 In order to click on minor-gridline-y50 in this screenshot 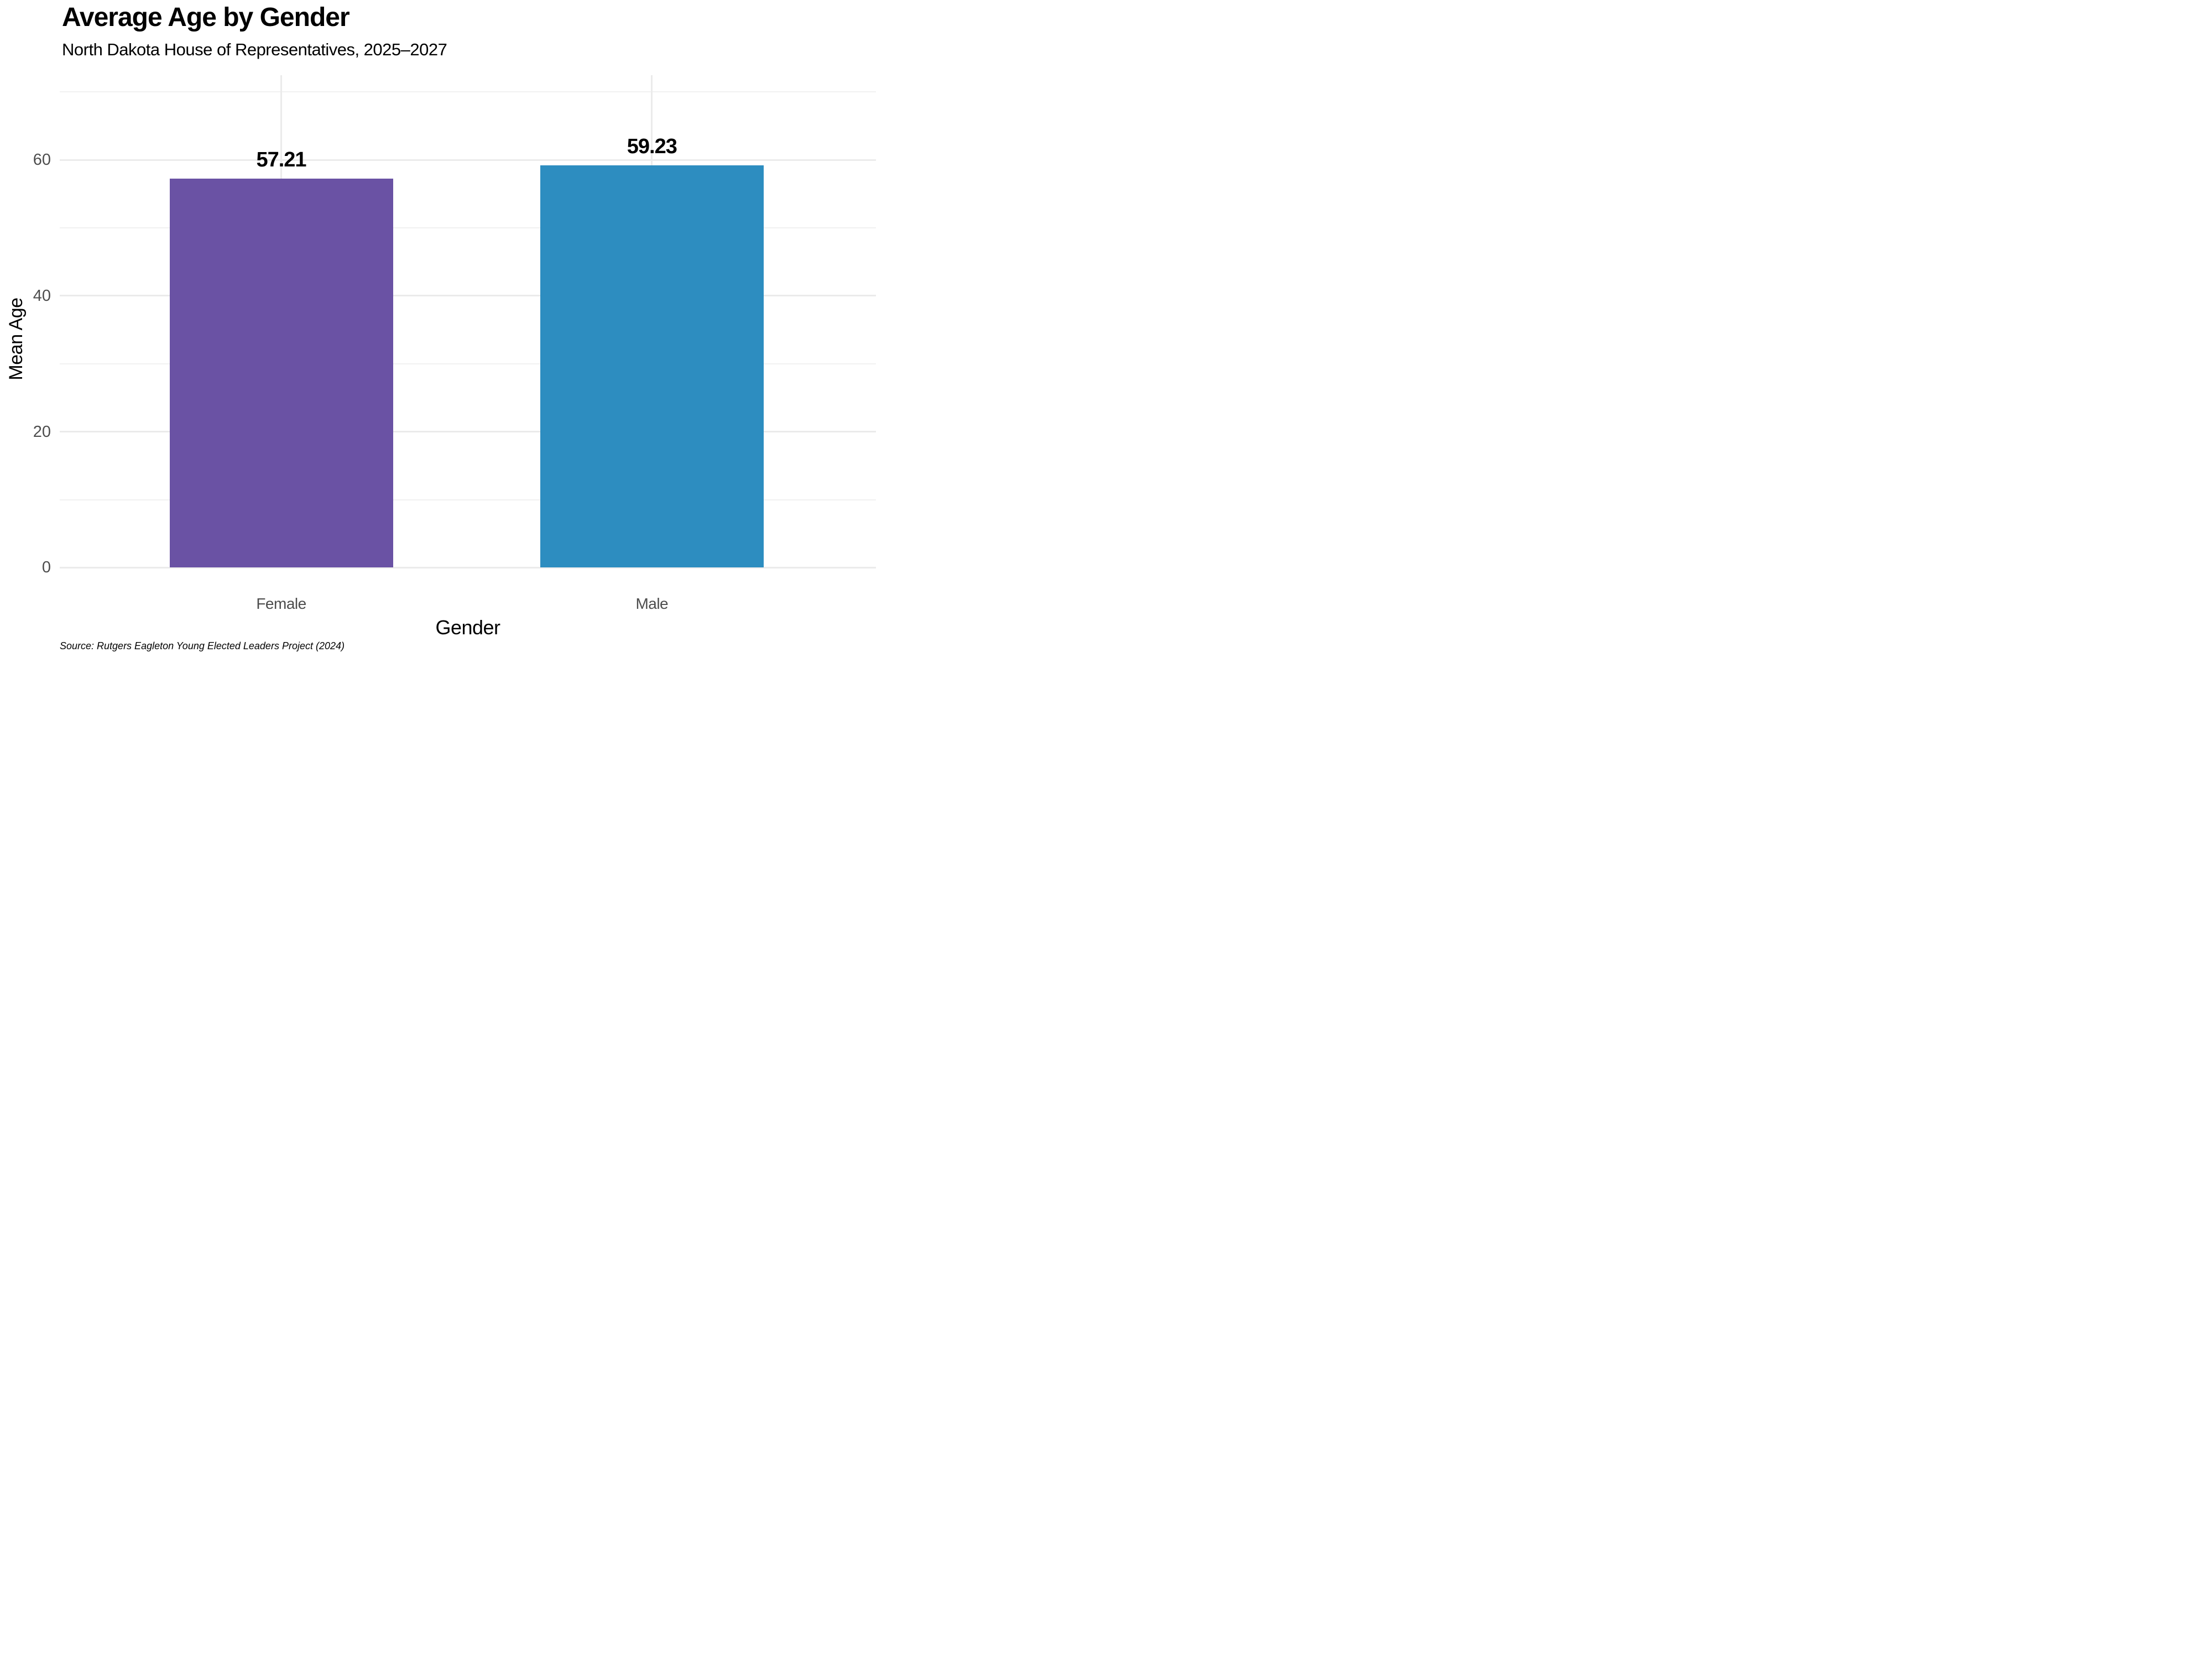, I will do `click(468, 228)`.